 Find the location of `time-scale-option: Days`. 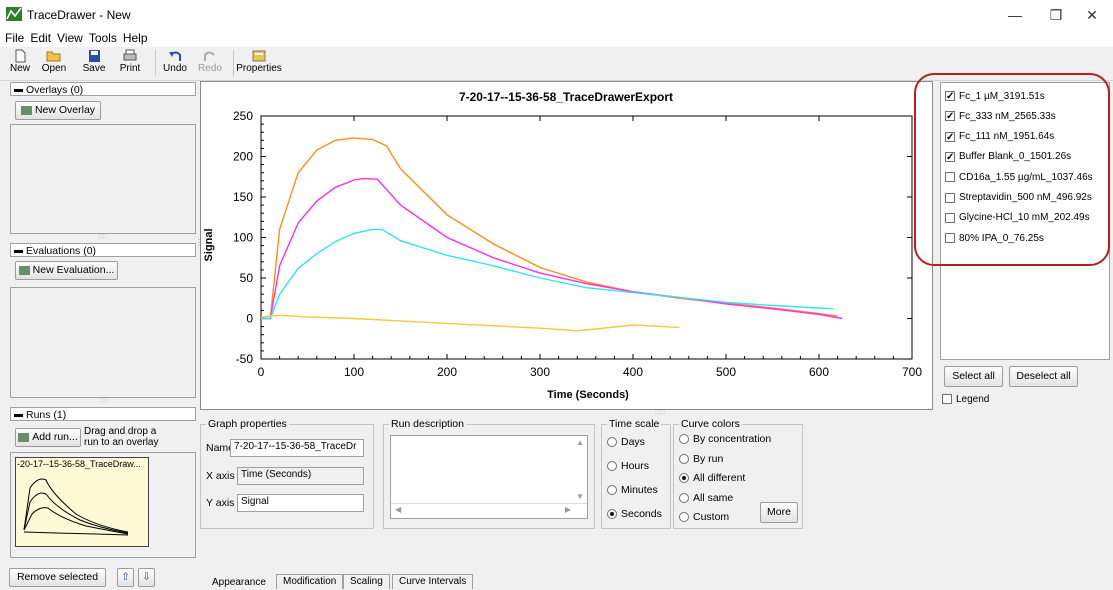

time-scale-option: Days is located at coordinates (626, 442).